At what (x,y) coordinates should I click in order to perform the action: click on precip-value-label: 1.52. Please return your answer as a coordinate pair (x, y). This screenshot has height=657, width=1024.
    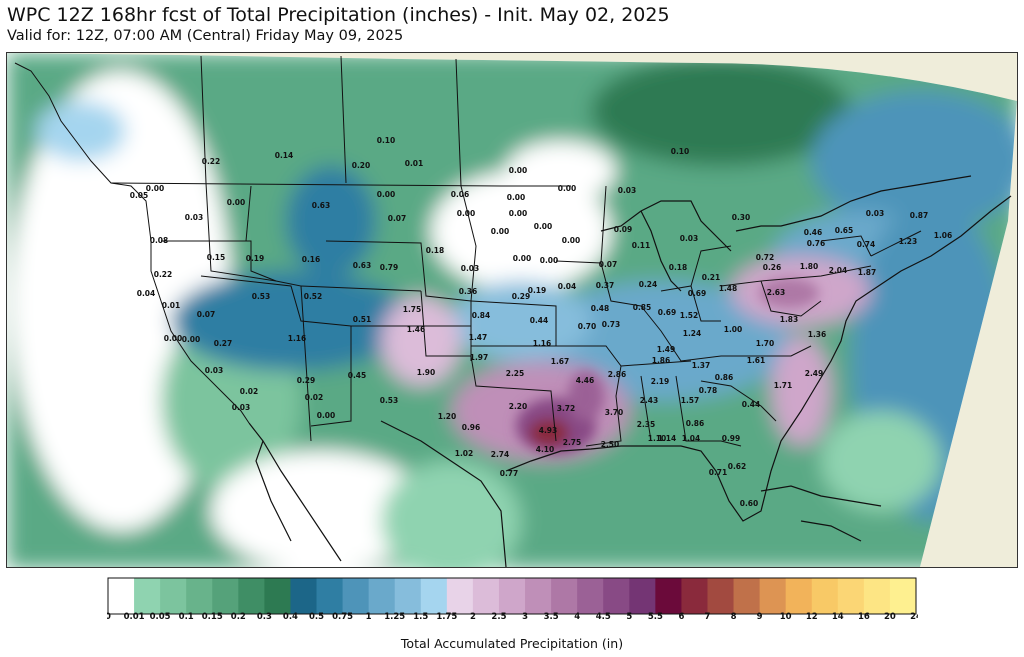
    Looking at the image, I should click on (689, 315).